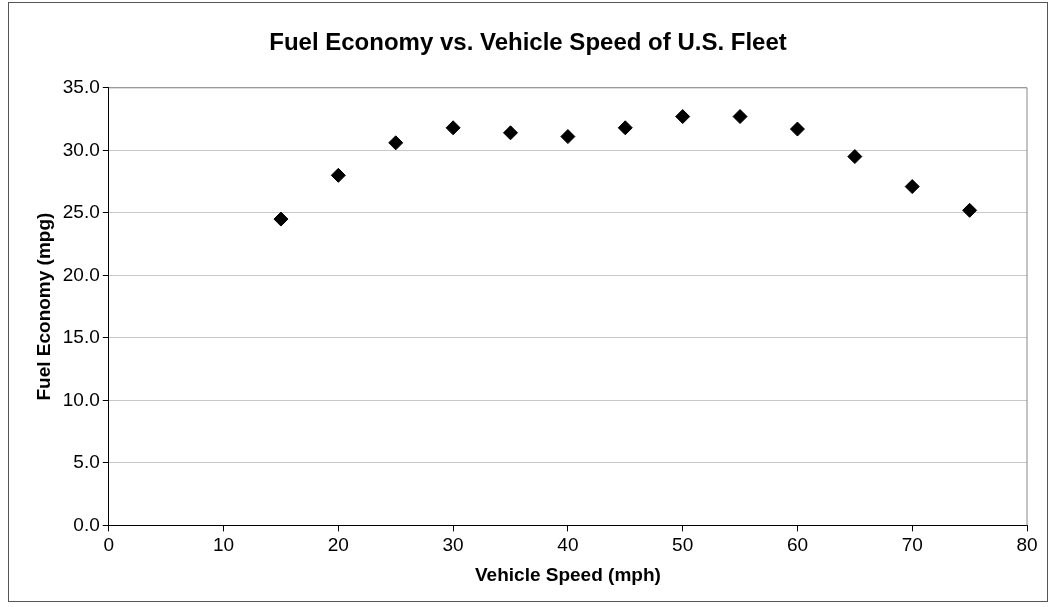 This screenshot has height=607, width=1055. What do you see at coordinates (568, 545) in the screenshot?
I see `x-tick-label: 40` at bounding box center [568, 545].